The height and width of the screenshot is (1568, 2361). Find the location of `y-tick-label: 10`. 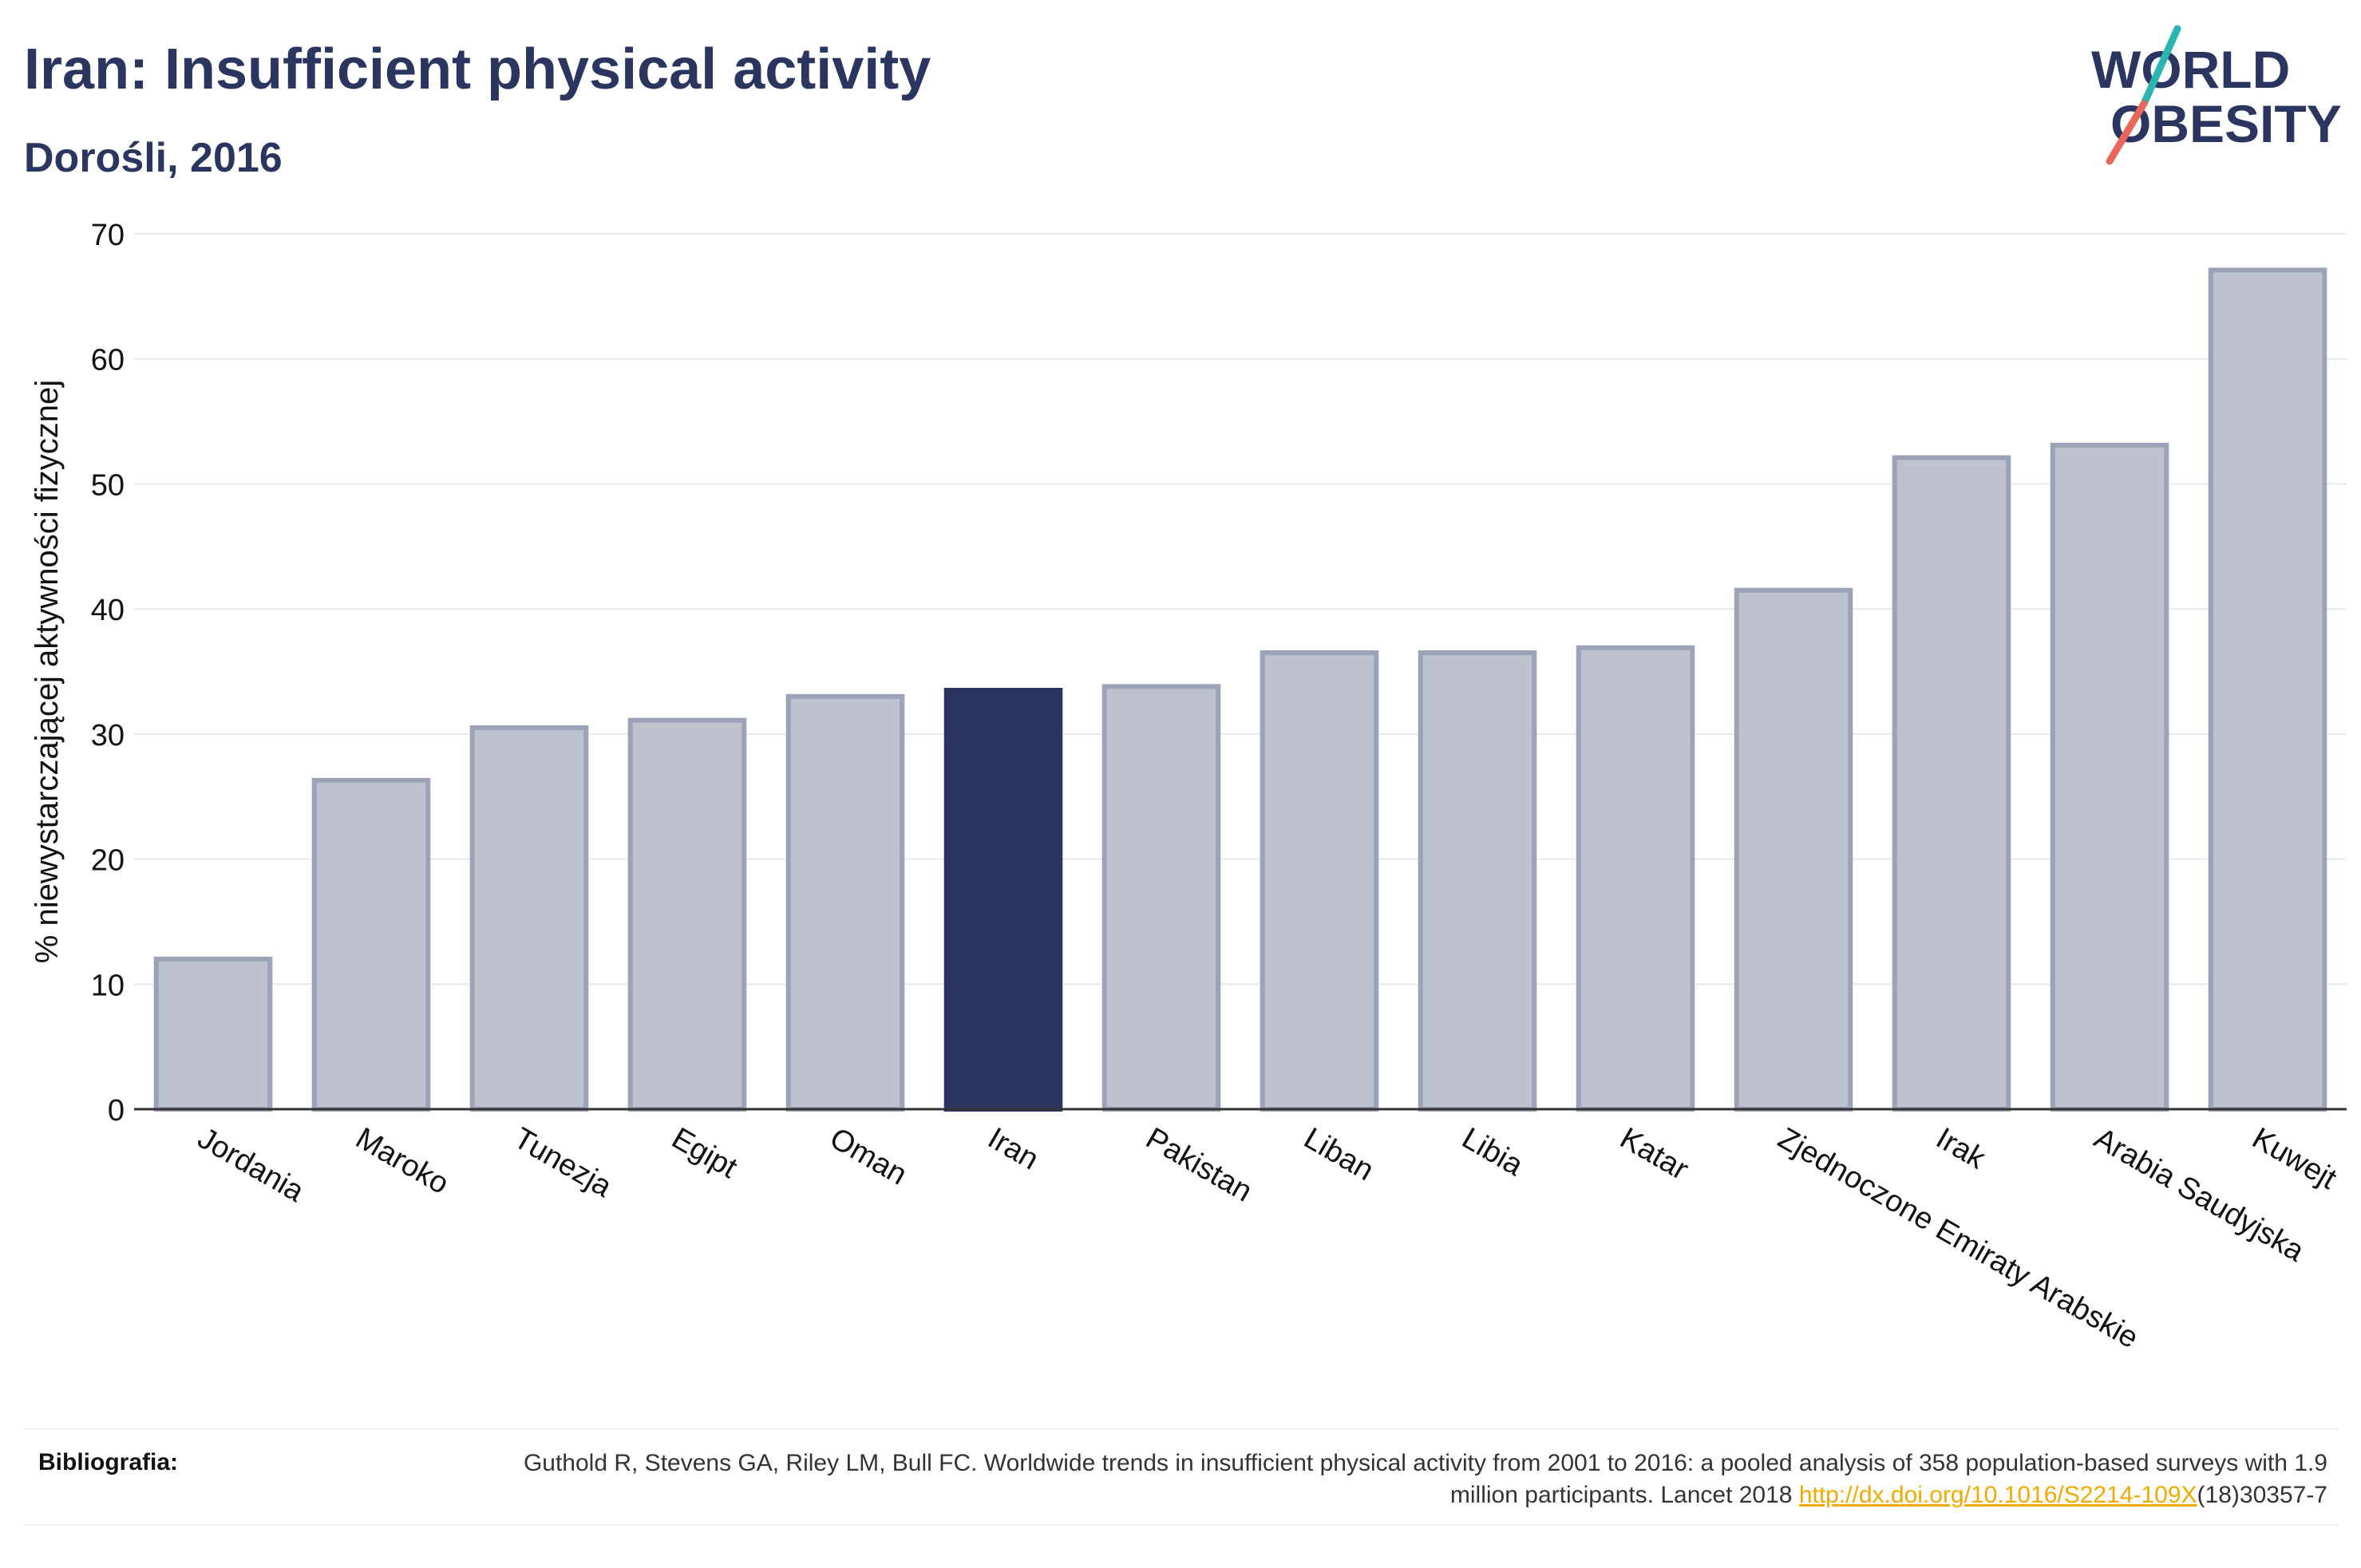

y-tick-label: 10 is located at coordinates (108, 985).